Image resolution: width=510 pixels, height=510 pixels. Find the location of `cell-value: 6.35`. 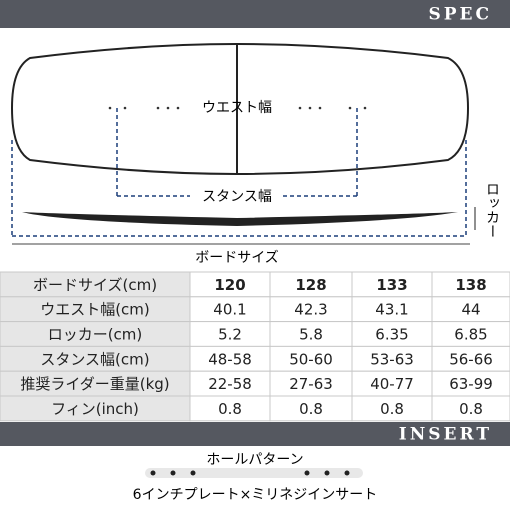

cell-value: 6.35 is located at coordinates (391, 335).